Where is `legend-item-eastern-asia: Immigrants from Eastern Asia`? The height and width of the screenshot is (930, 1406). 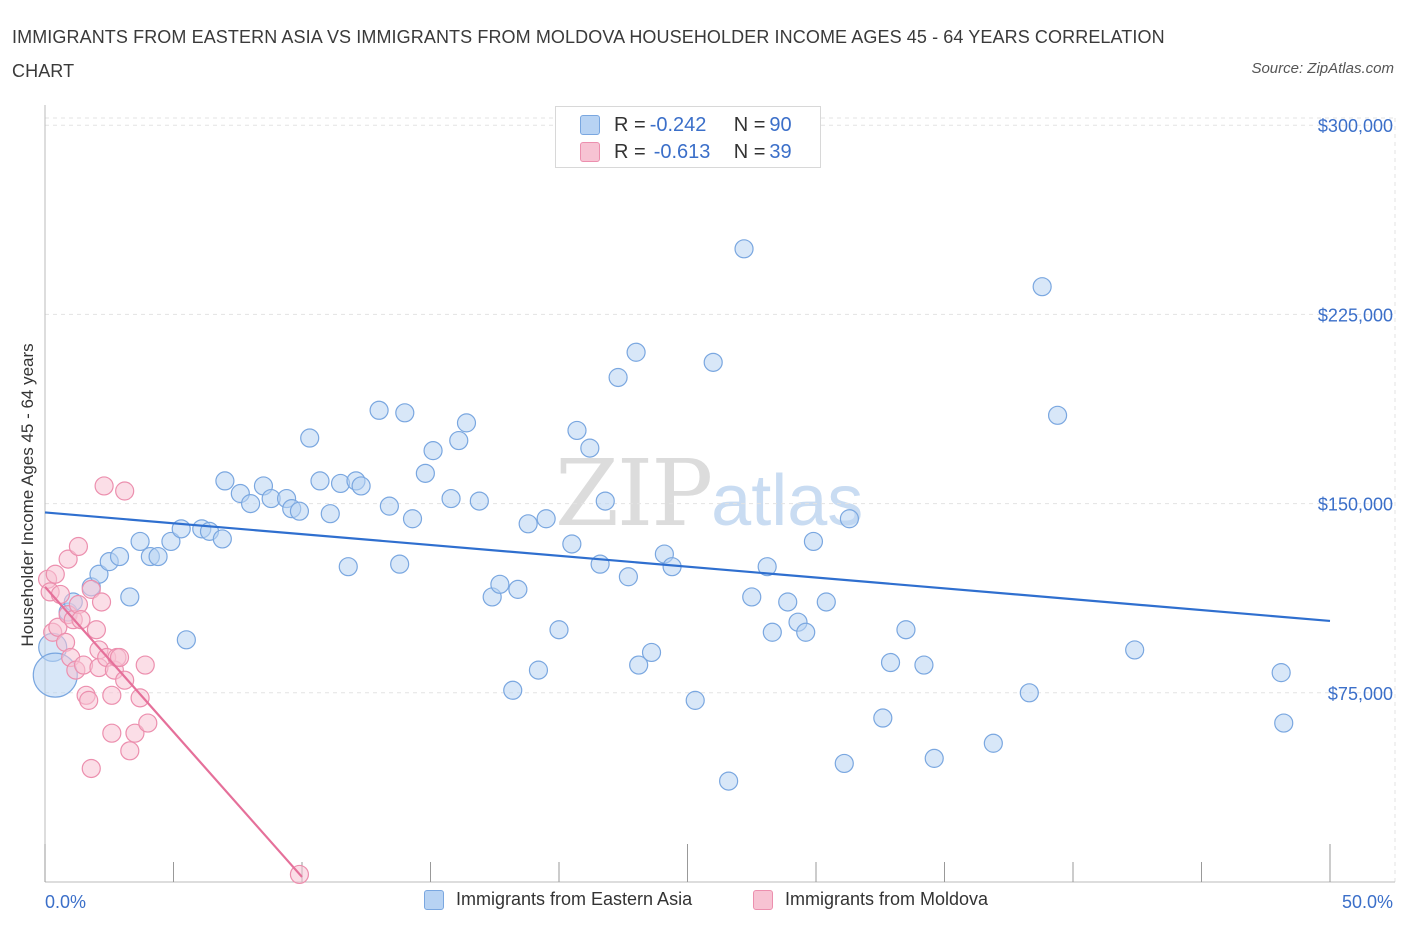
legend-item-eastern-asia: Immigrants from Eastern Asia is located at coordinates (558, 899).